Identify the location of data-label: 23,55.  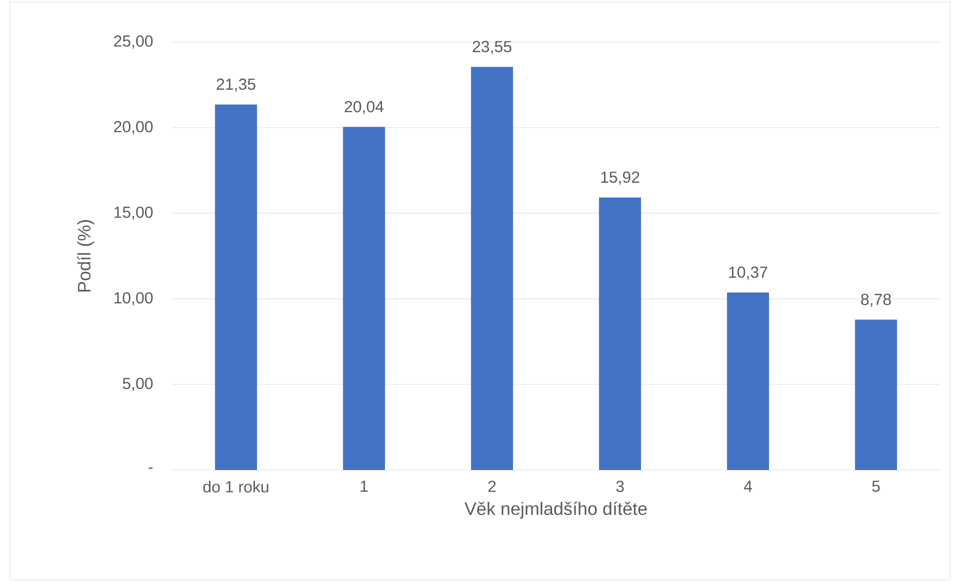
(492, 47).